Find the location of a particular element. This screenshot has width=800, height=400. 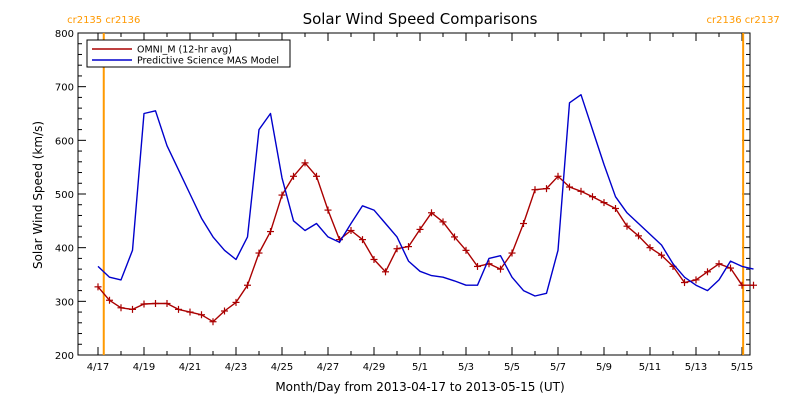

x-tick-label: 4/23 is located at coordinates (236, 367).